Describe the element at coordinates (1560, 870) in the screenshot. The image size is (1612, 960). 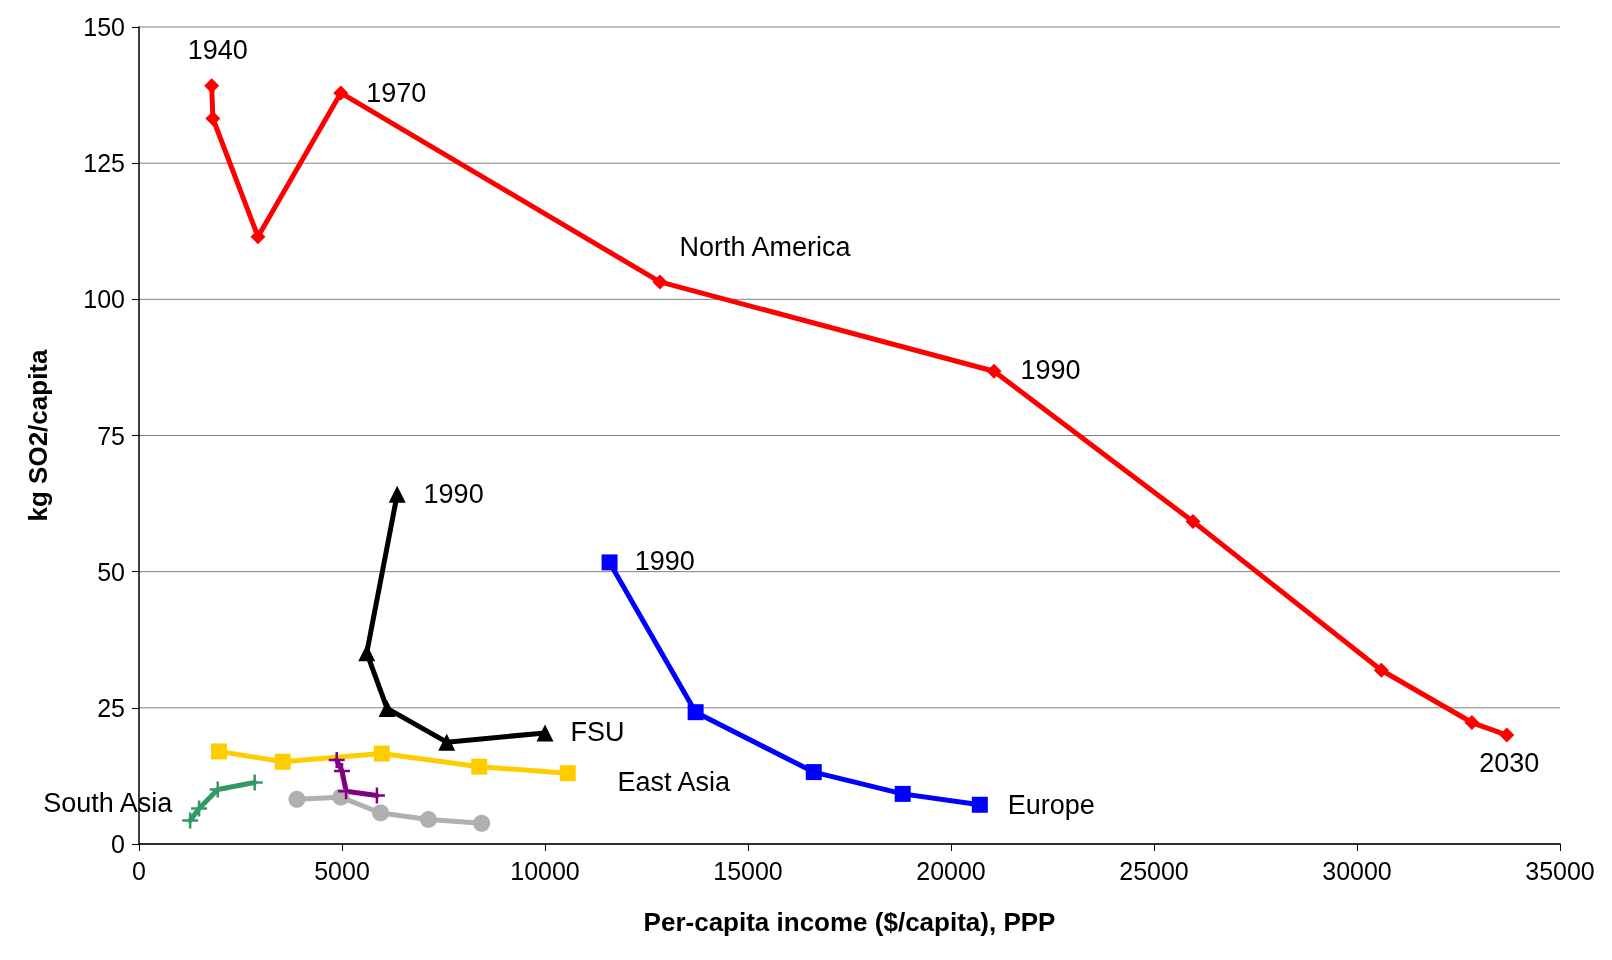
I see `x-tick-label: 35000` at that location.